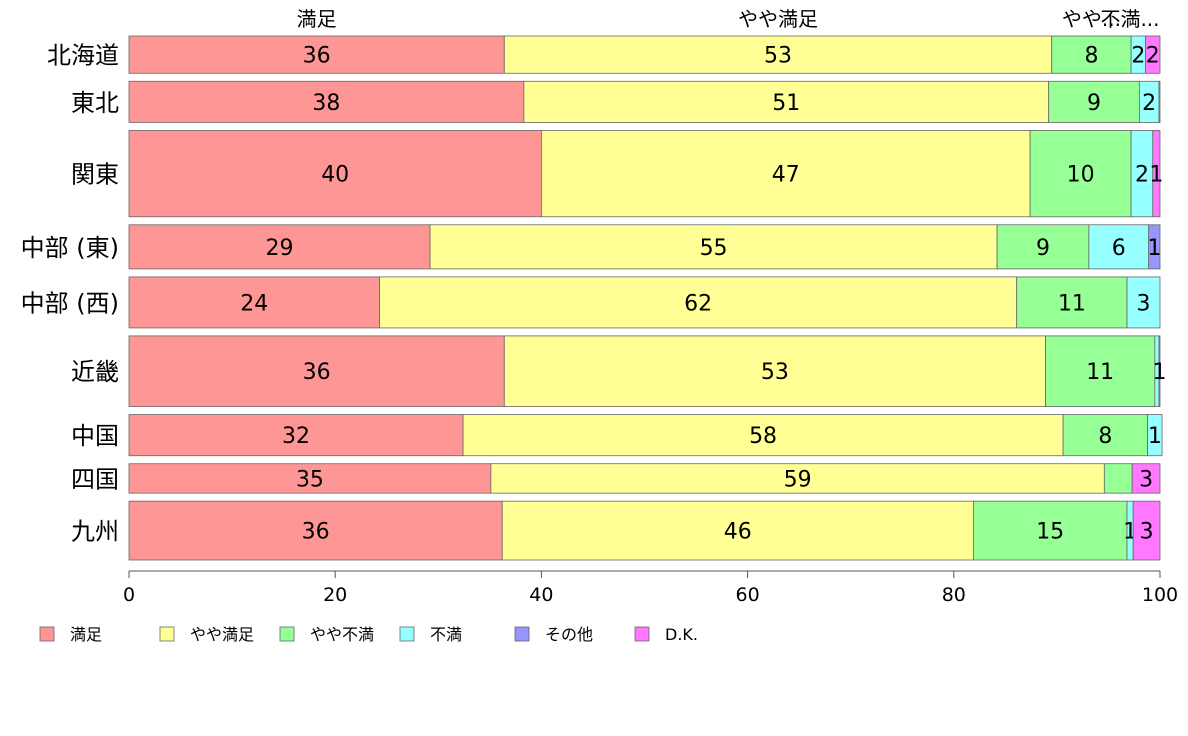 The height and width of the screenshot is (736, 1188). What do you see at coordinates (222, 634) in the screenshot?
I see `legend-label: やや満足` at bounding box center [222, 634].